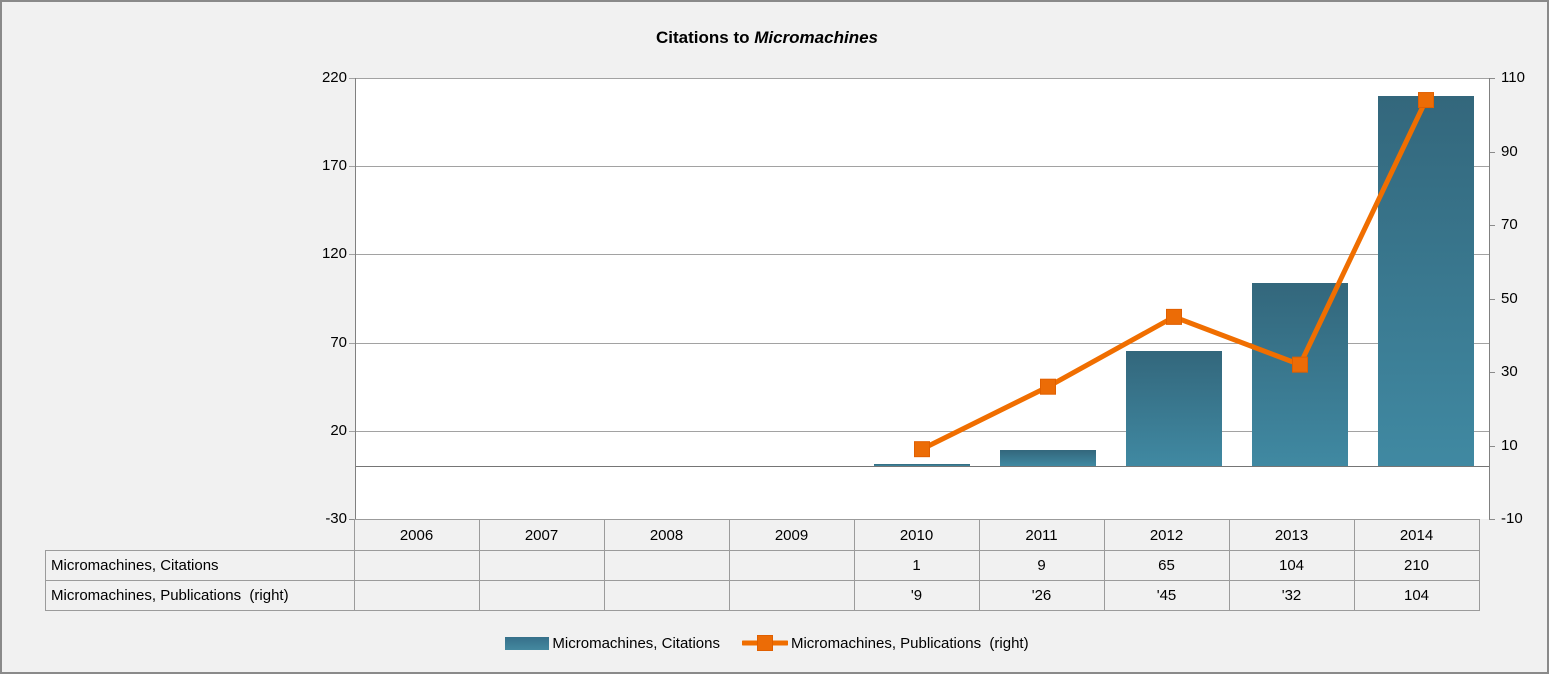 Image resolution: width=1549 pixels, height=674 pixels. What do you see at coordinates (334, 166) in the screenshot?
I see `left-axis-tick-label: 170` at bounding box center [334, 166].